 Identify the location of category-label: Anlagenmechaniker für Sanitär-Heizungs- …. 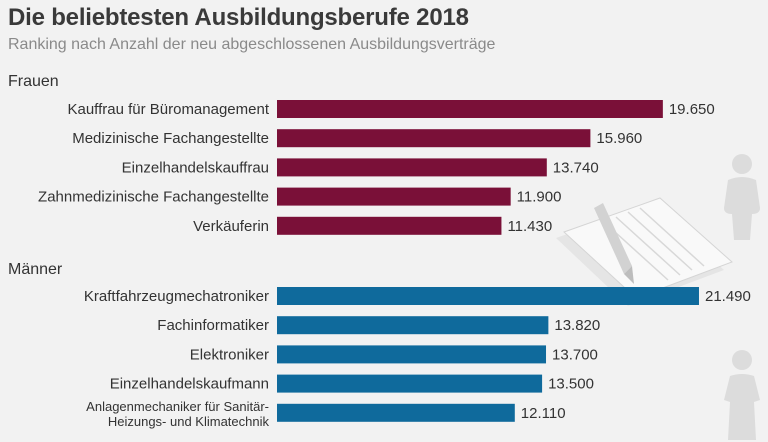
(177, 414).